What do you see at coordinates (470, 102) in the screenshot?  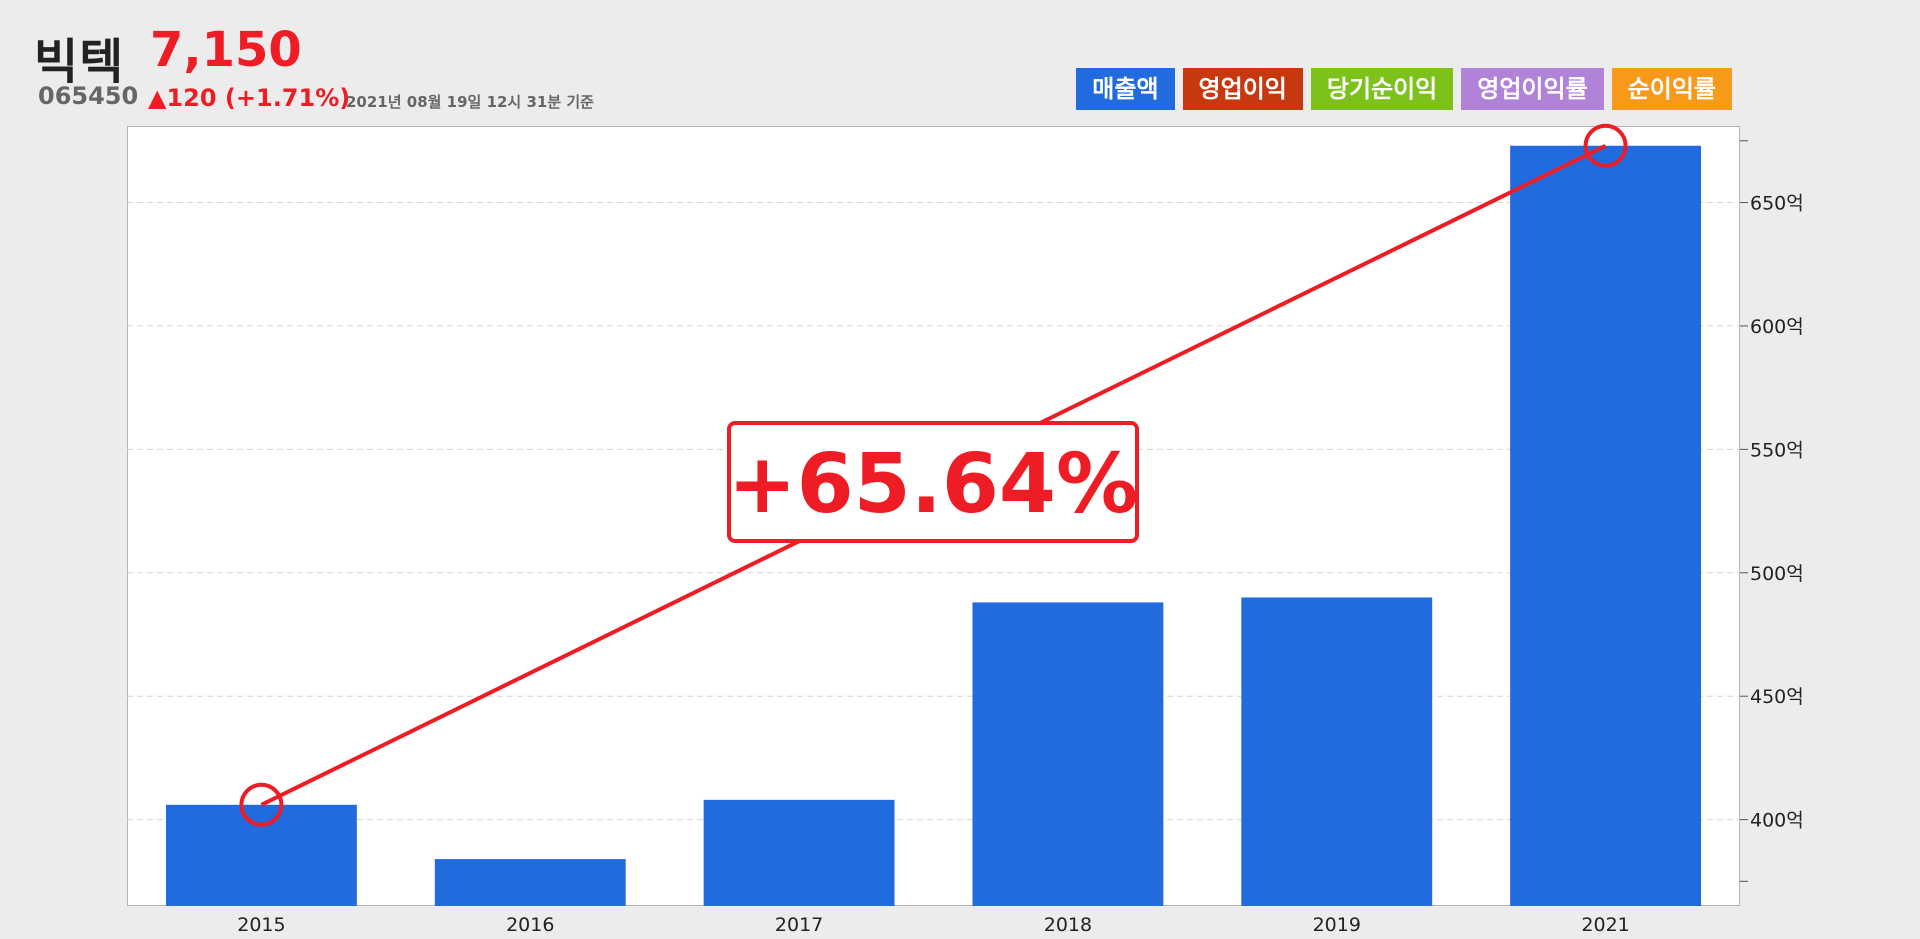 I see `stock-timestamp: 2021년 08월 19일 12시 31분 기준` at bounding box center [470, 102].